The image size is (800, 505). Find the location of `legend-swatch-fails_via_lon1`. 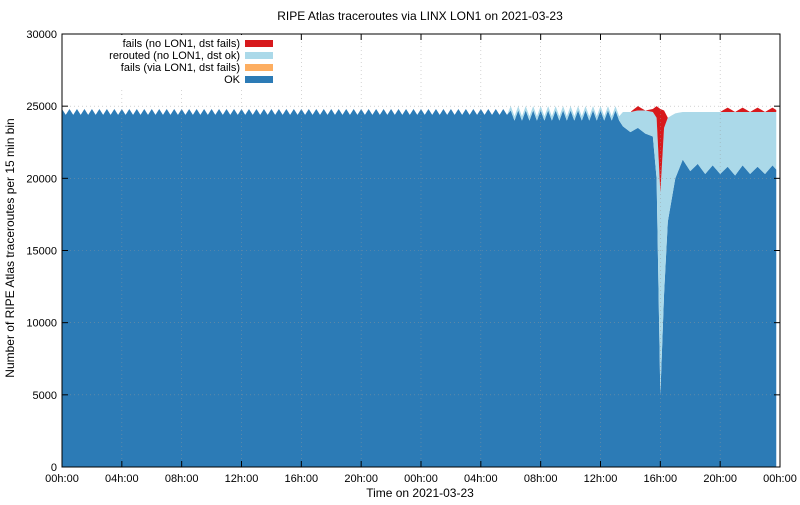

legend-swatch-fails_via_lon1 is located at coordinates (259, 67).